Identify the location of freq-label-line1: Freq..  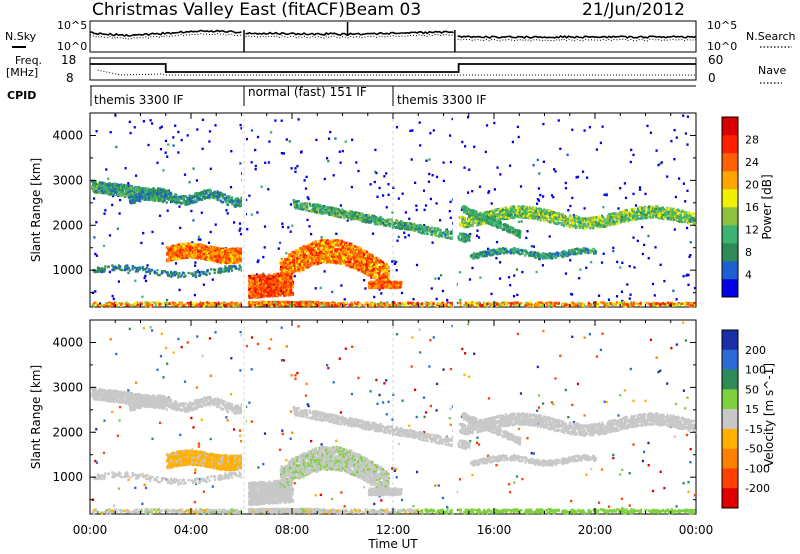
(28, 60).